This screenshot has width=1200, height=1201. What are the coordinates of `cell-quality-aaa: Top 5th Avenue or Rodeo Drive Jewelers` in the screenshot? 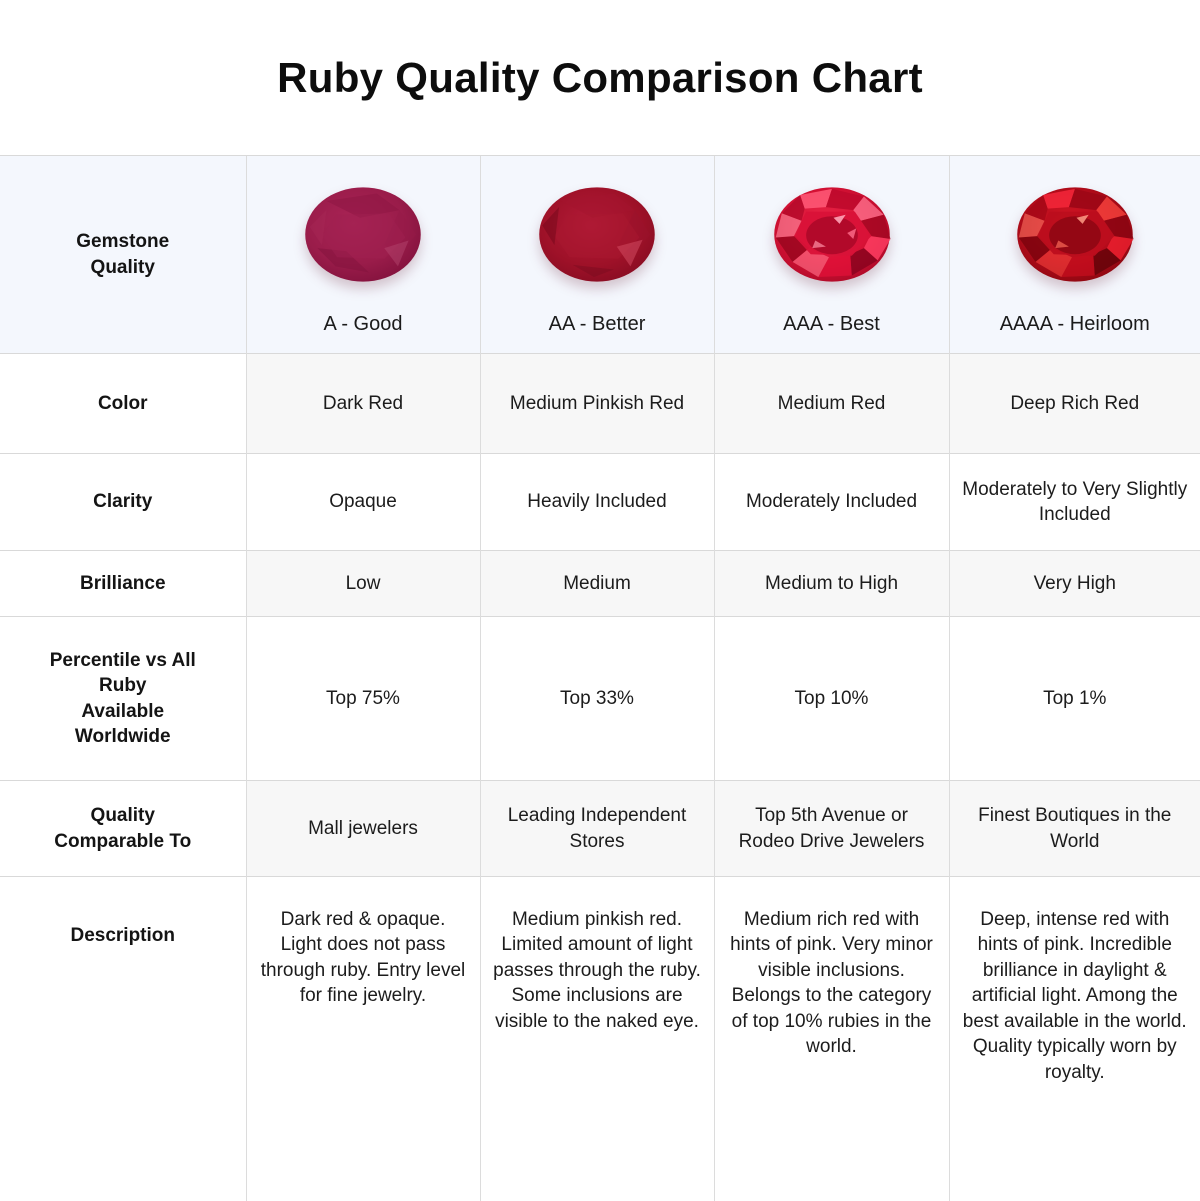 It's located at (831, 828).